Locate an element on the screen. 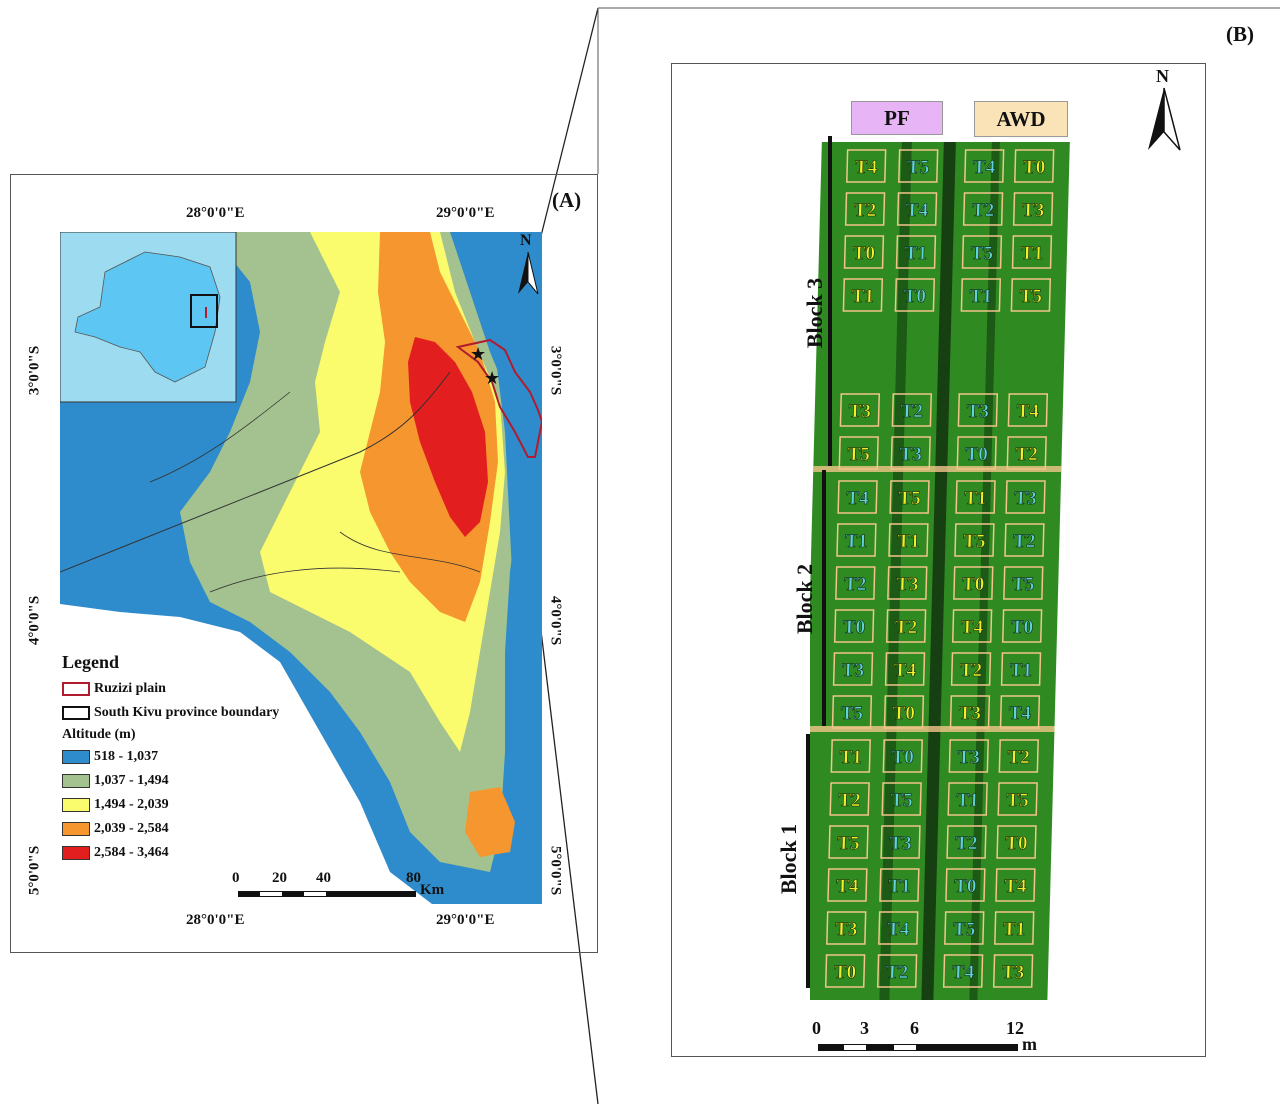 This screenshot has height=1111, width=1280. plot-b3-c3: T5 is located at coordinates (1031, 295).